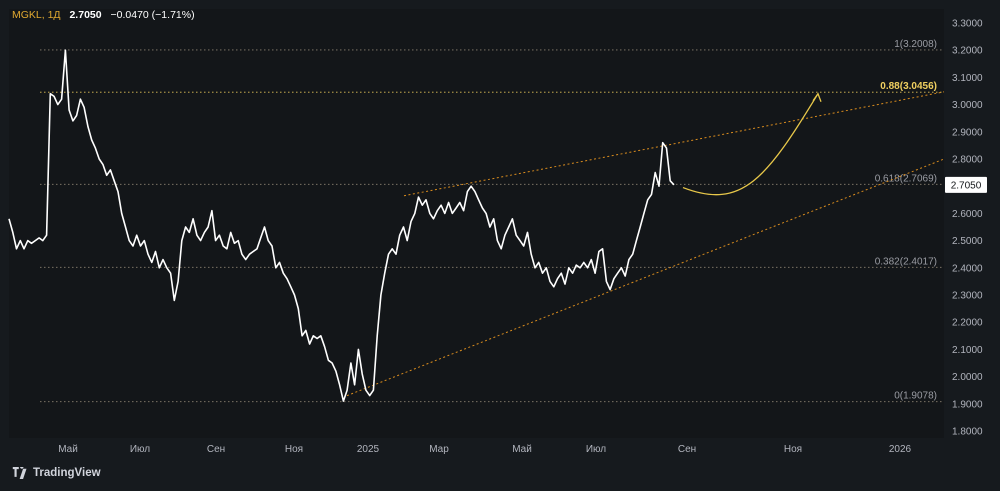 Image resolution: width=1000 pixels, height=491 pixels. What do you see at coordinates (67, 473) in the screenshot?
I see `tradingview-brand: TradingView` at bounding box center [67, 473].